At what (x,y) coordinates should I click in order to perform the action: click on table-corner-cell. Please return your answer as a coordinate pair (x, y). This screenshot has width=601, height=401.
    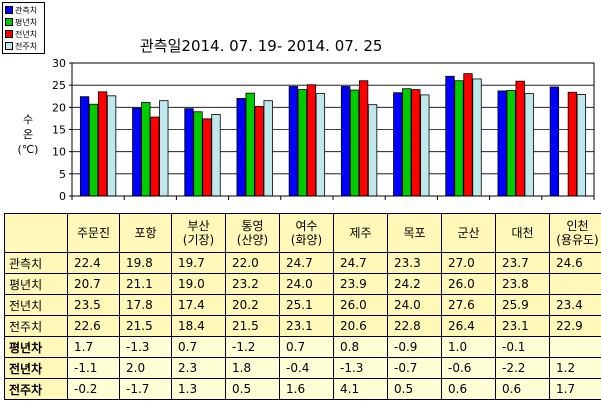
    Looking at the image, I should click on (36, 233).